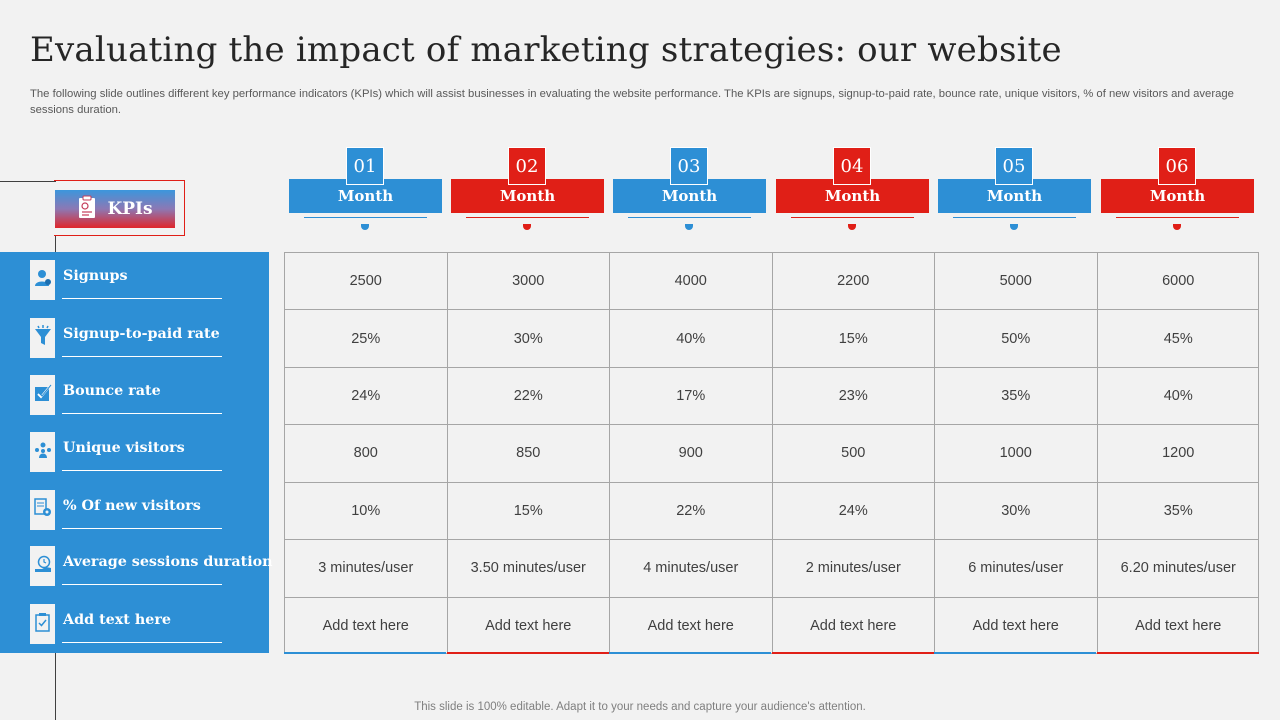  Describe the element at coordinates (365, 166) in the screenshot. I see `month-number: 01` at that location.